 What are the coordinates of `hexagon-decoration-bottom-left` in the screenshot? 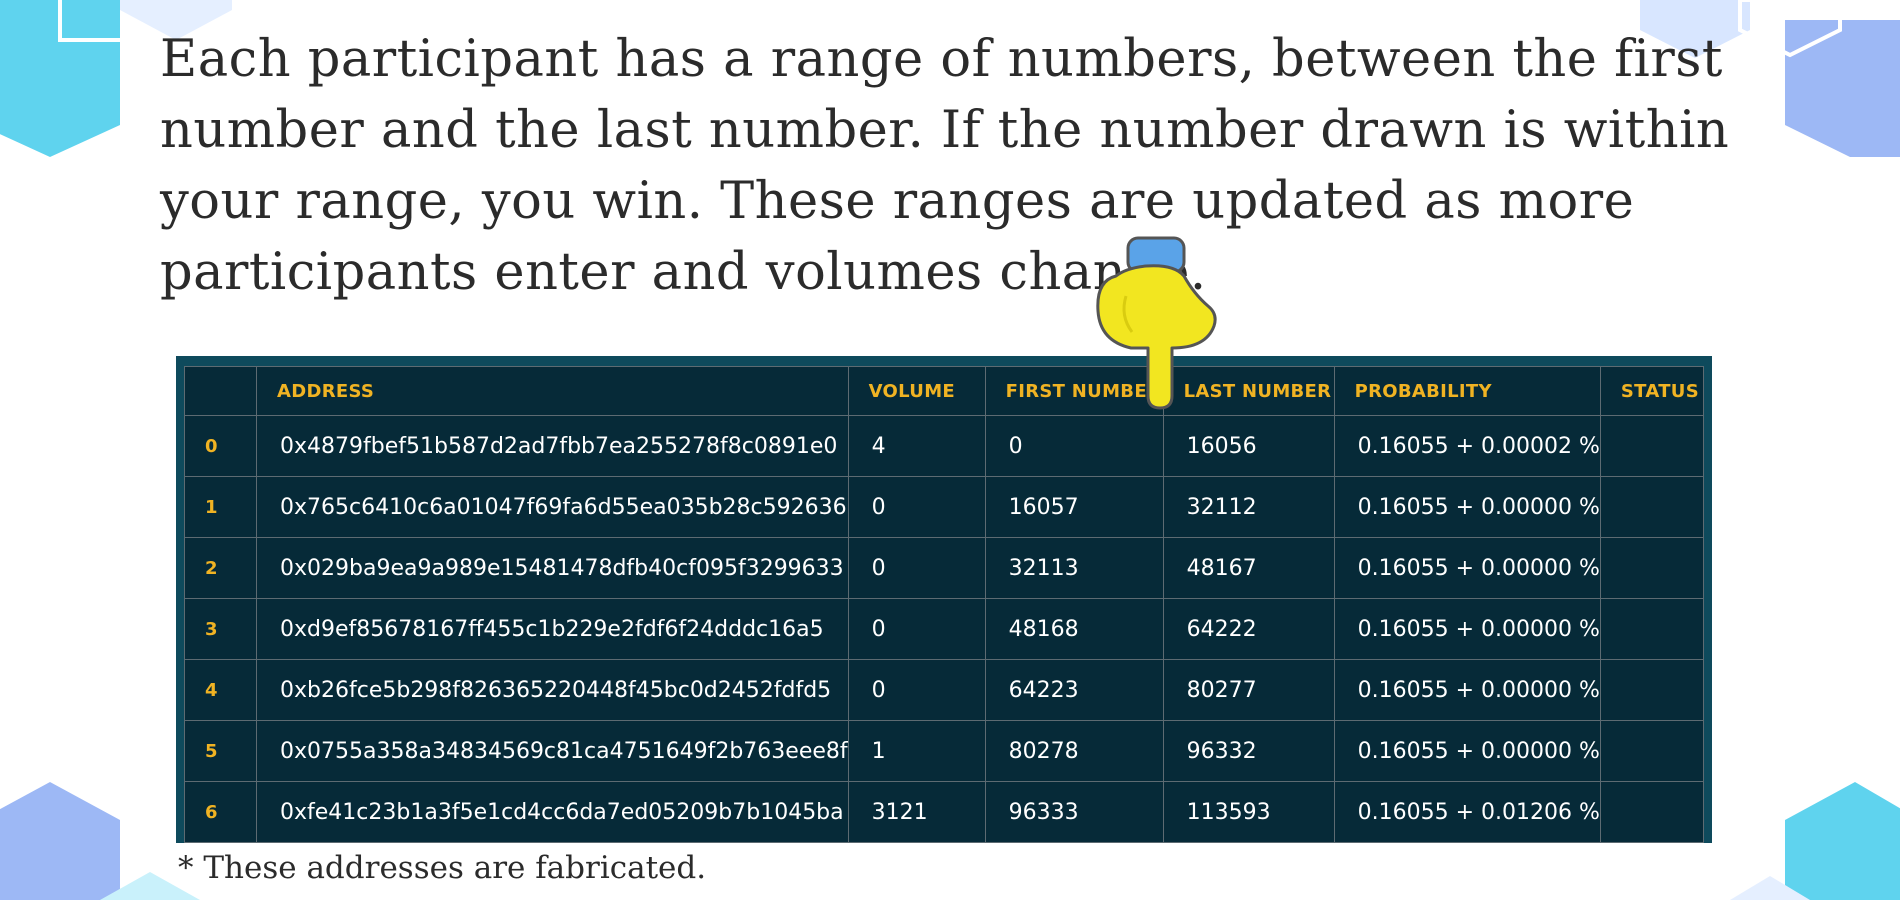 It's located at (100, 841).